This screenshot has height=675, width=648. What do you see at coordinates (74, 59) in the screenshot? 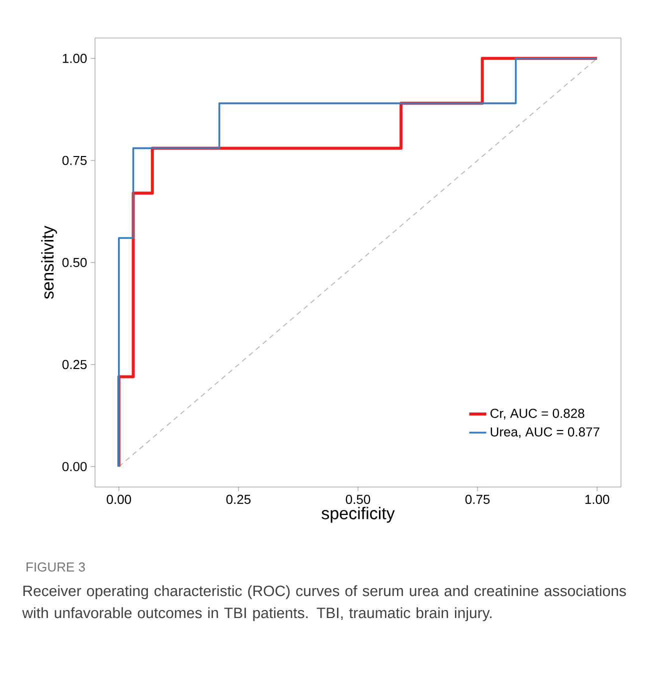
I see `y-tick-label: 1.00` at bounding box center [74, 59].